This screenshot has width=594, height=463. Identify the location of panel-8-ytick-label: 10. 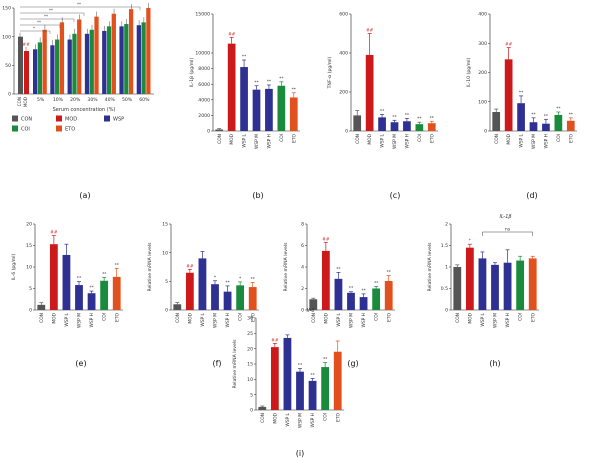
(250, 380).